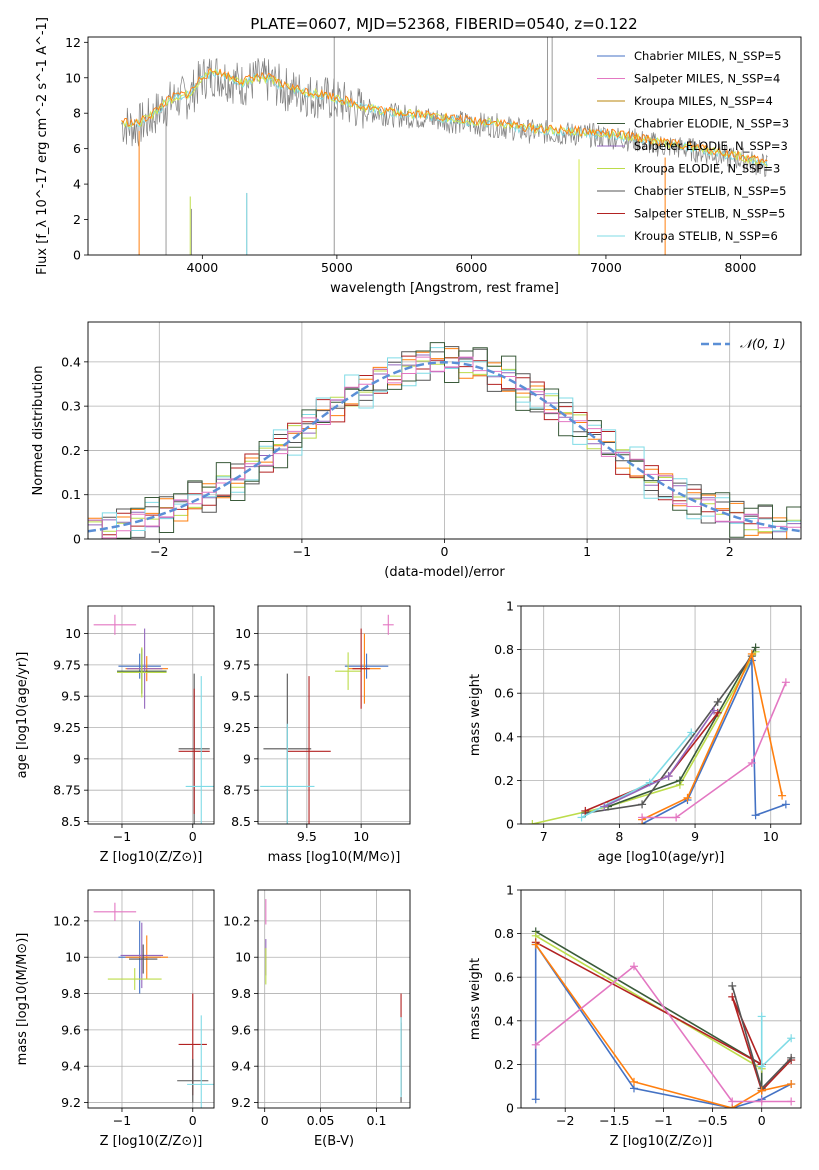  What do you see at coordinates (71, 494) in the screenshot?
I see `y-tick-label: 0.1` at bounding box center [71, 494].